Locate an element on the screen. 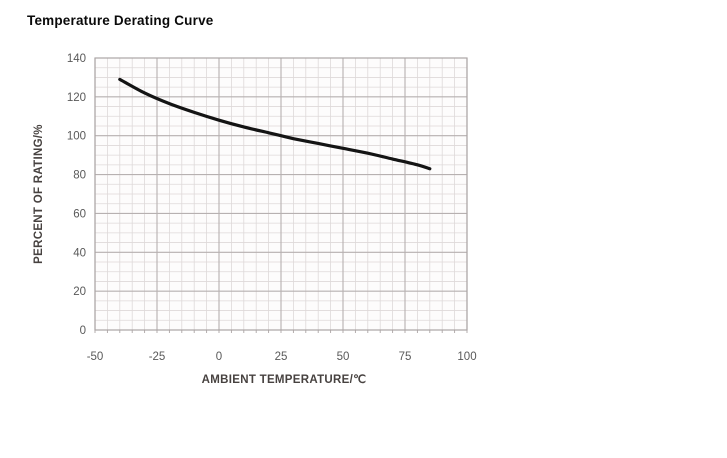  xaxis-title: AMBIENT TEMPERATURE/℃ is located at coordinates (284, 379).